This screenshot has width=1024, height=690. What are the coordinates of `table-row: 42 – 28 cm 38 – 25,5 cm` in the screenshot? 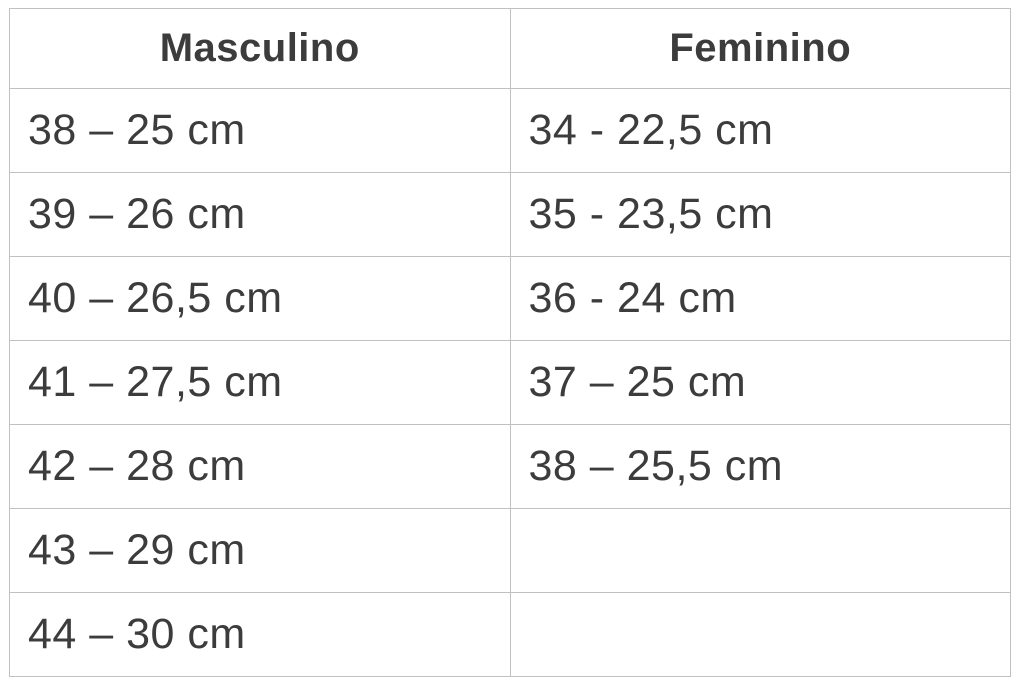 It's located at (510, 466).